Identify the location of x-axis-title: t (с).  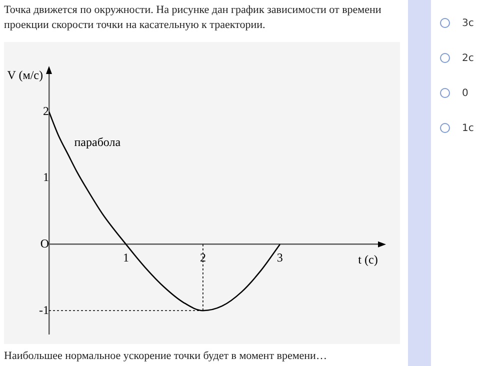
(368, 259).